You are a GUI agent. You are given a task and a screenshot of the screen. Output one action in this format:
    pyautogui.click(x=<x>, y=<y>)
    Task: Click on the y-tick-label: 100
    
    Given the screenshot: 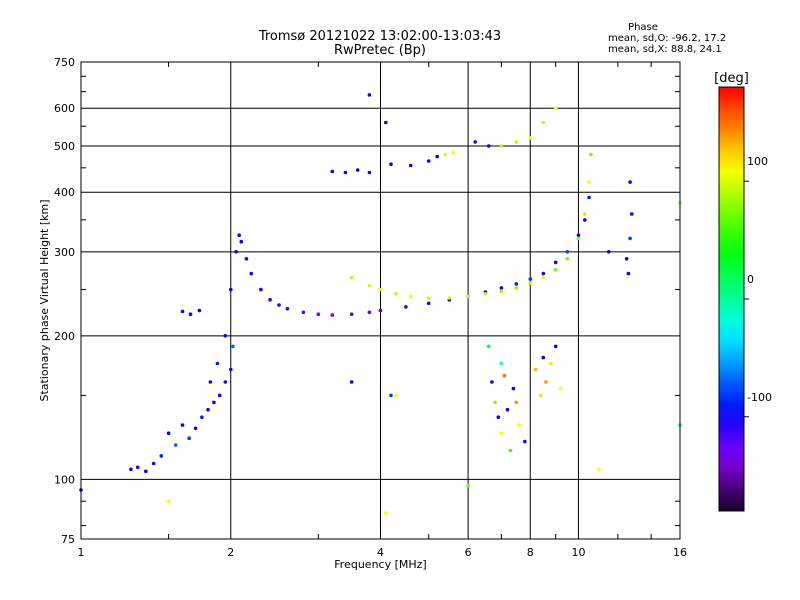 What is the action you would take?
    pyautogui.click(x=64, y=479)
    